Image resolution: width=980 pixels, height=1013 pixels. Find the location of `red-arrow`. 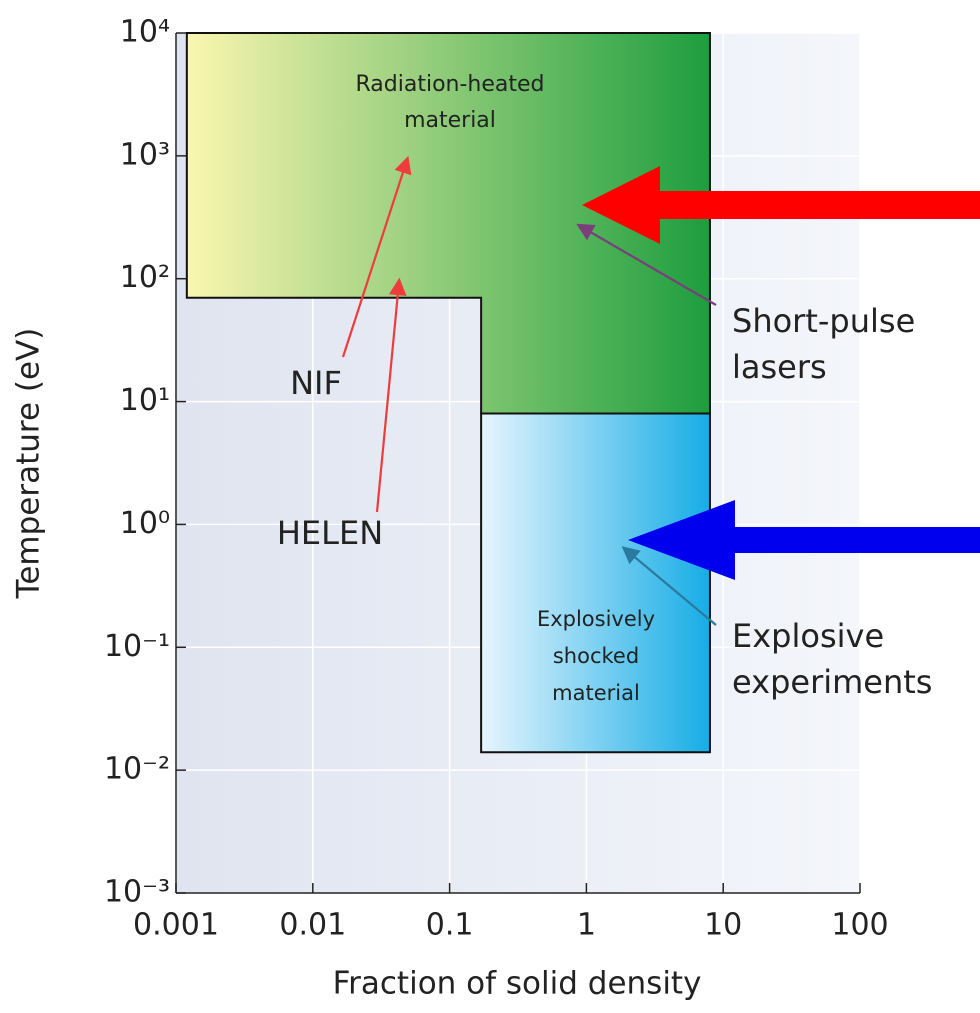

red-arrow is located at coordinates (781, 205).